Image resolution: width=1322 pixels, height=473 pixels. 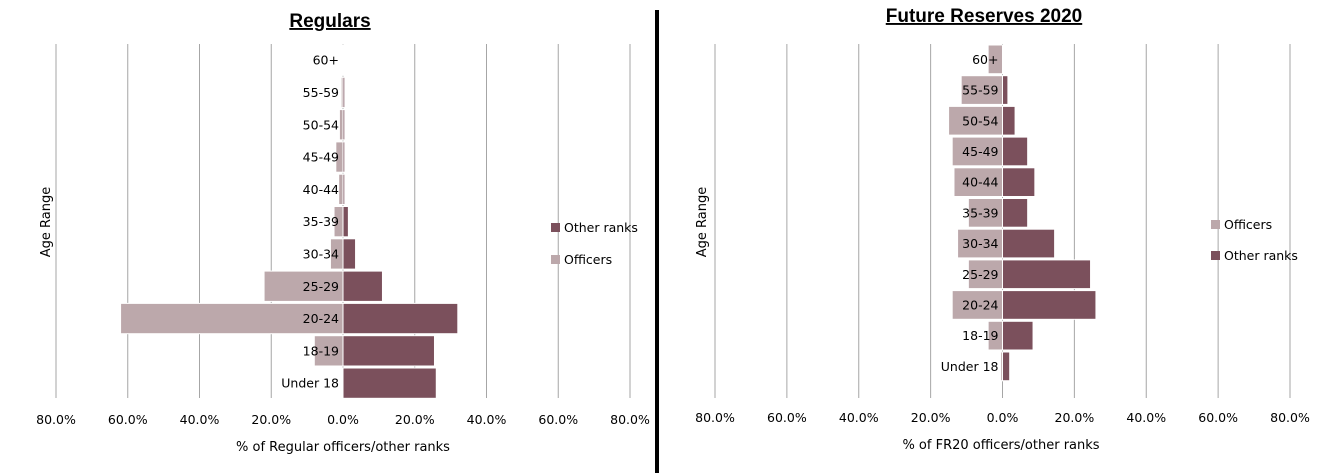 What do you see at coordinates (329, 21) in the screenshot?
I see `chart-title: Regulars` at bounding box center [329, 21].